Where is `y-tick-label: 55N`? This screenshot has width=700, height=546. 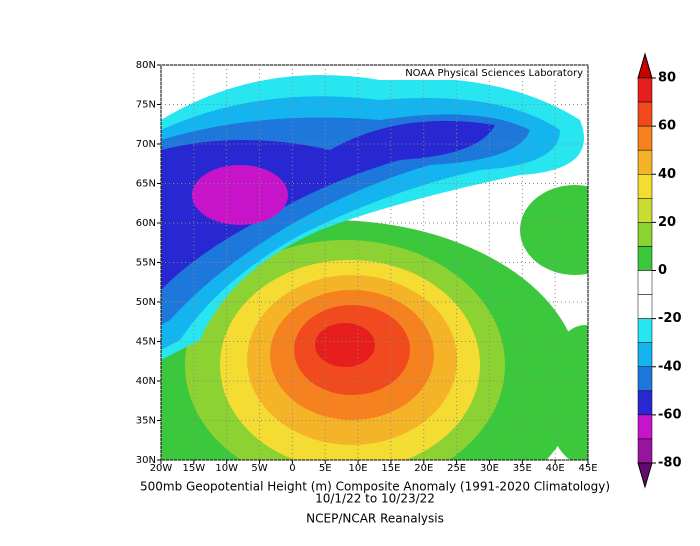 y-tick-label: 55N is located at coordinates (146, 263).